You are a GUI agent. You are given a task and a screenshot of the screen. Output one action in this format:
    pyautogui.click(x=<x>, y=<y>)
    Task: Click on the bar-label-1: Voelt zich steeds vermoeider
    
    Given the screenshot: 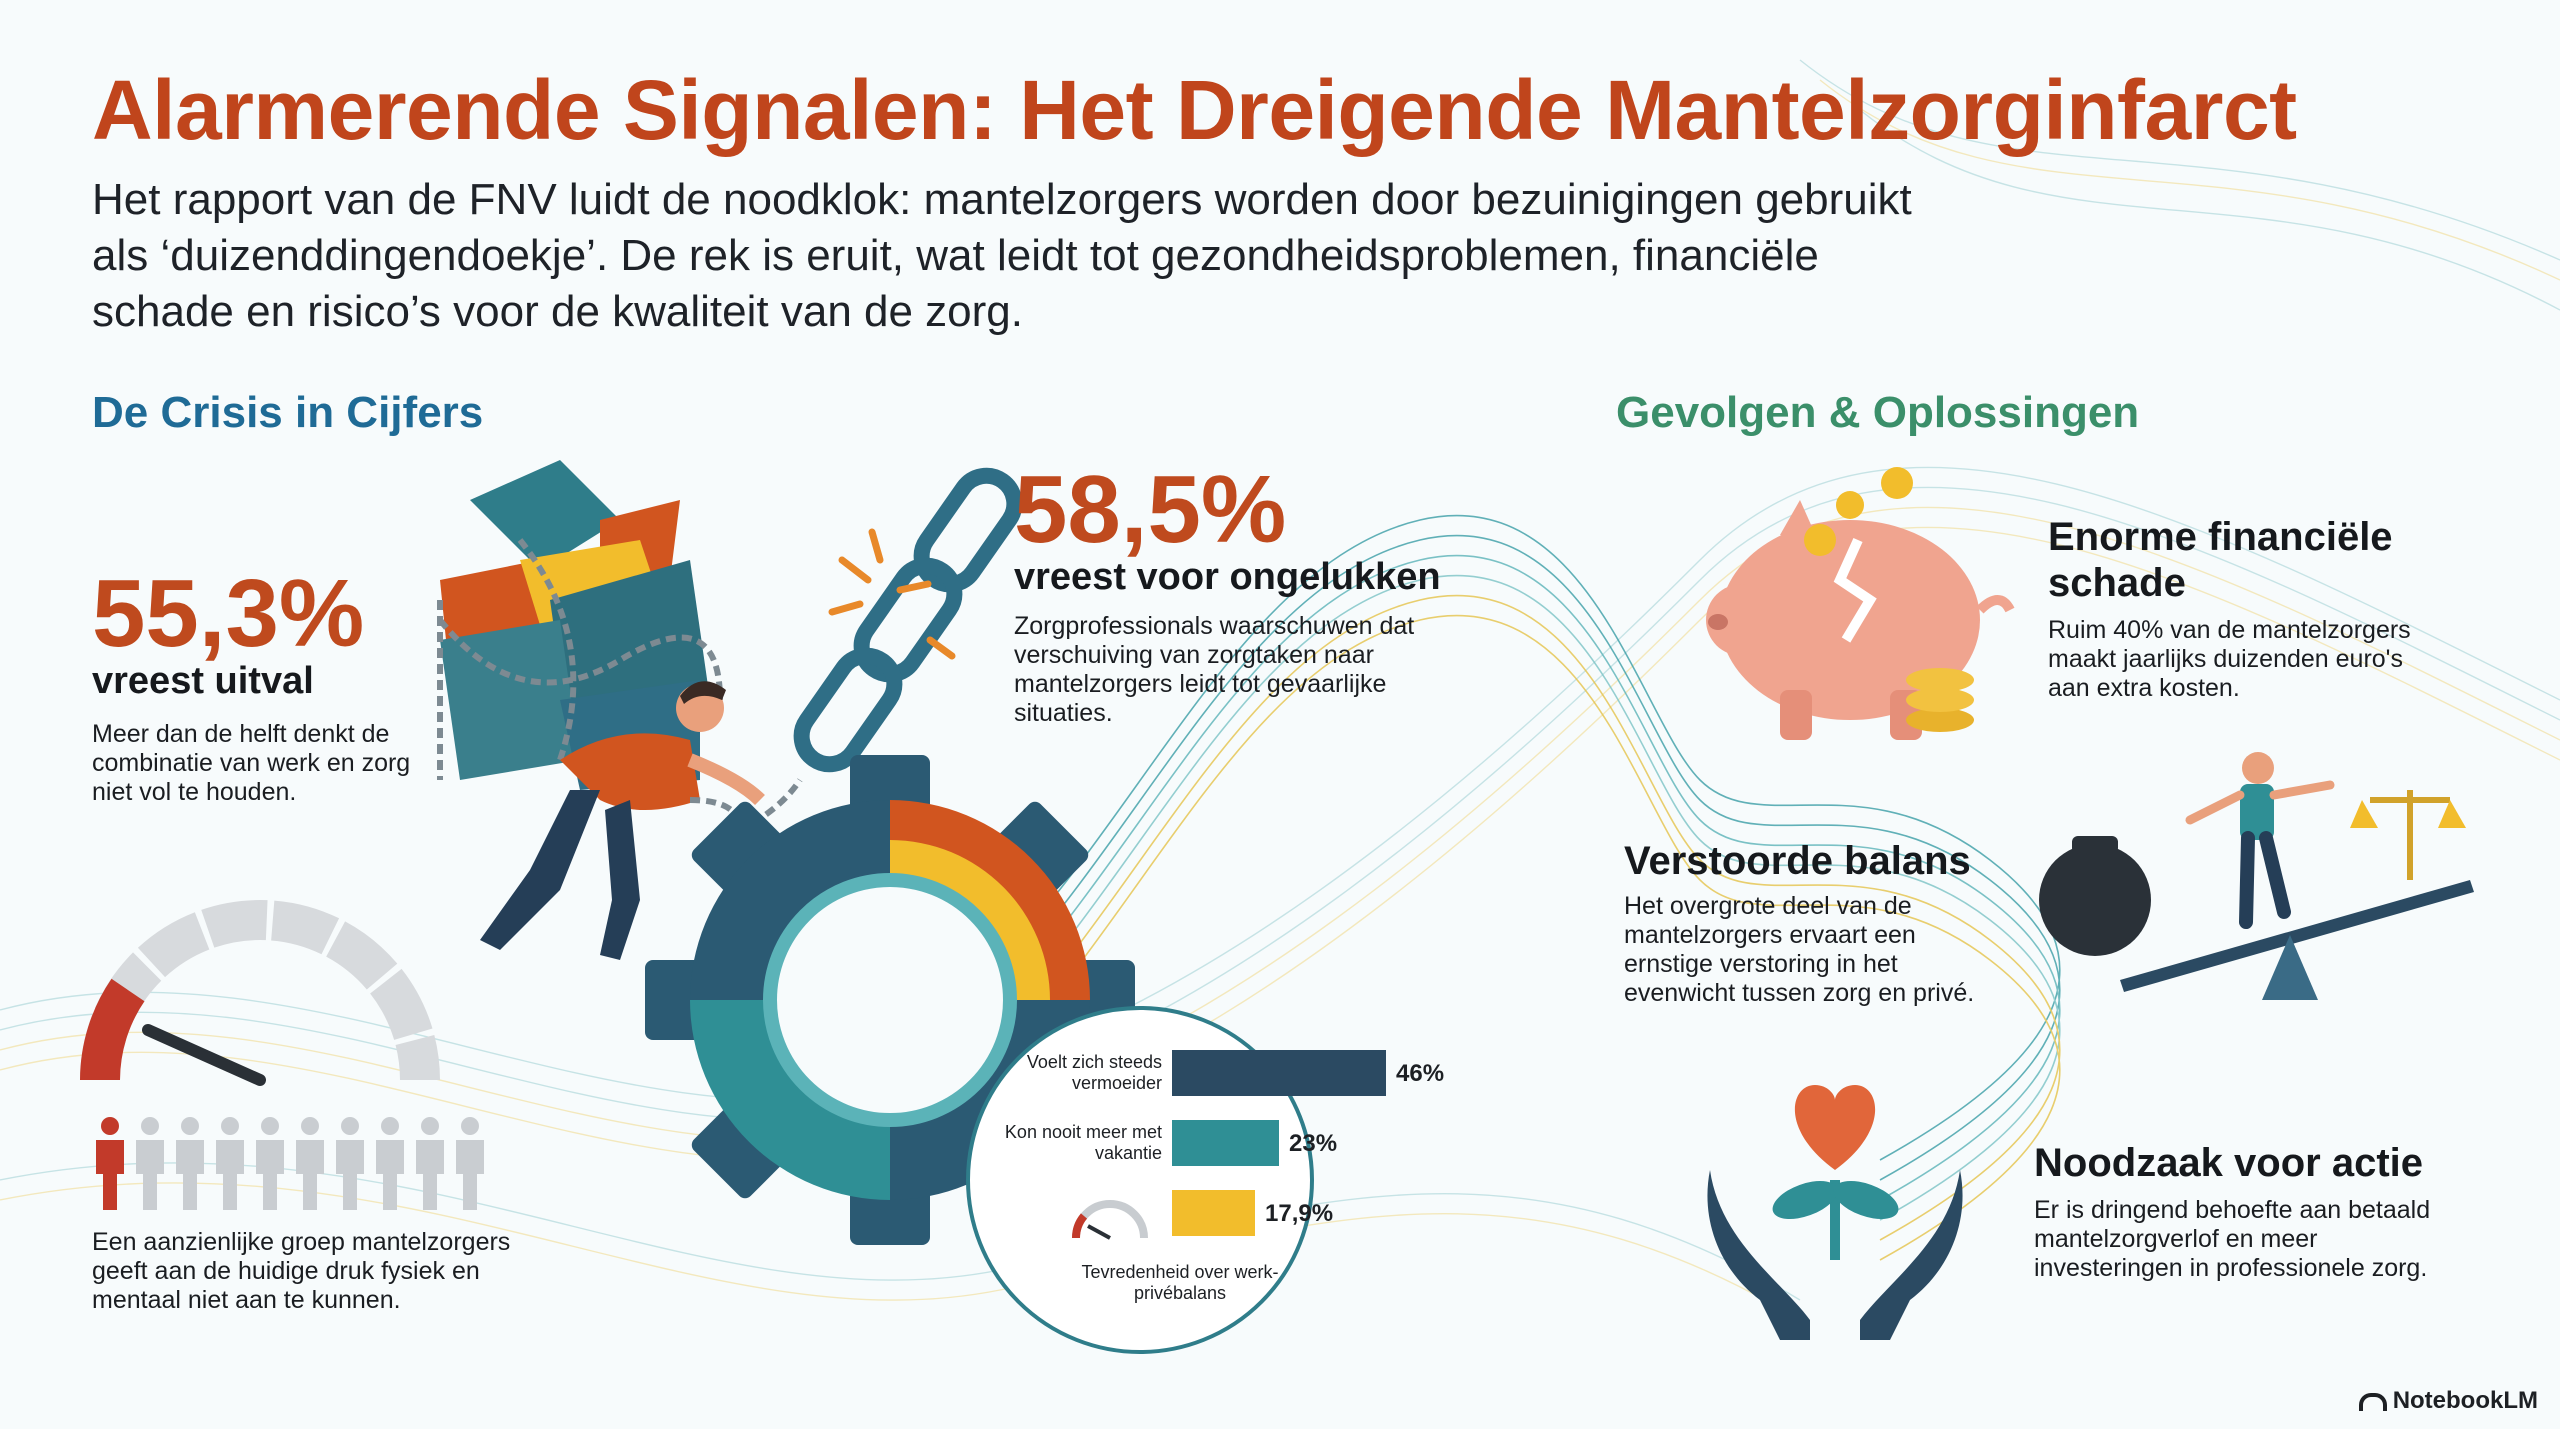 What is the action you would take?
    pyautogui.click(x=1094, y=1072)
    